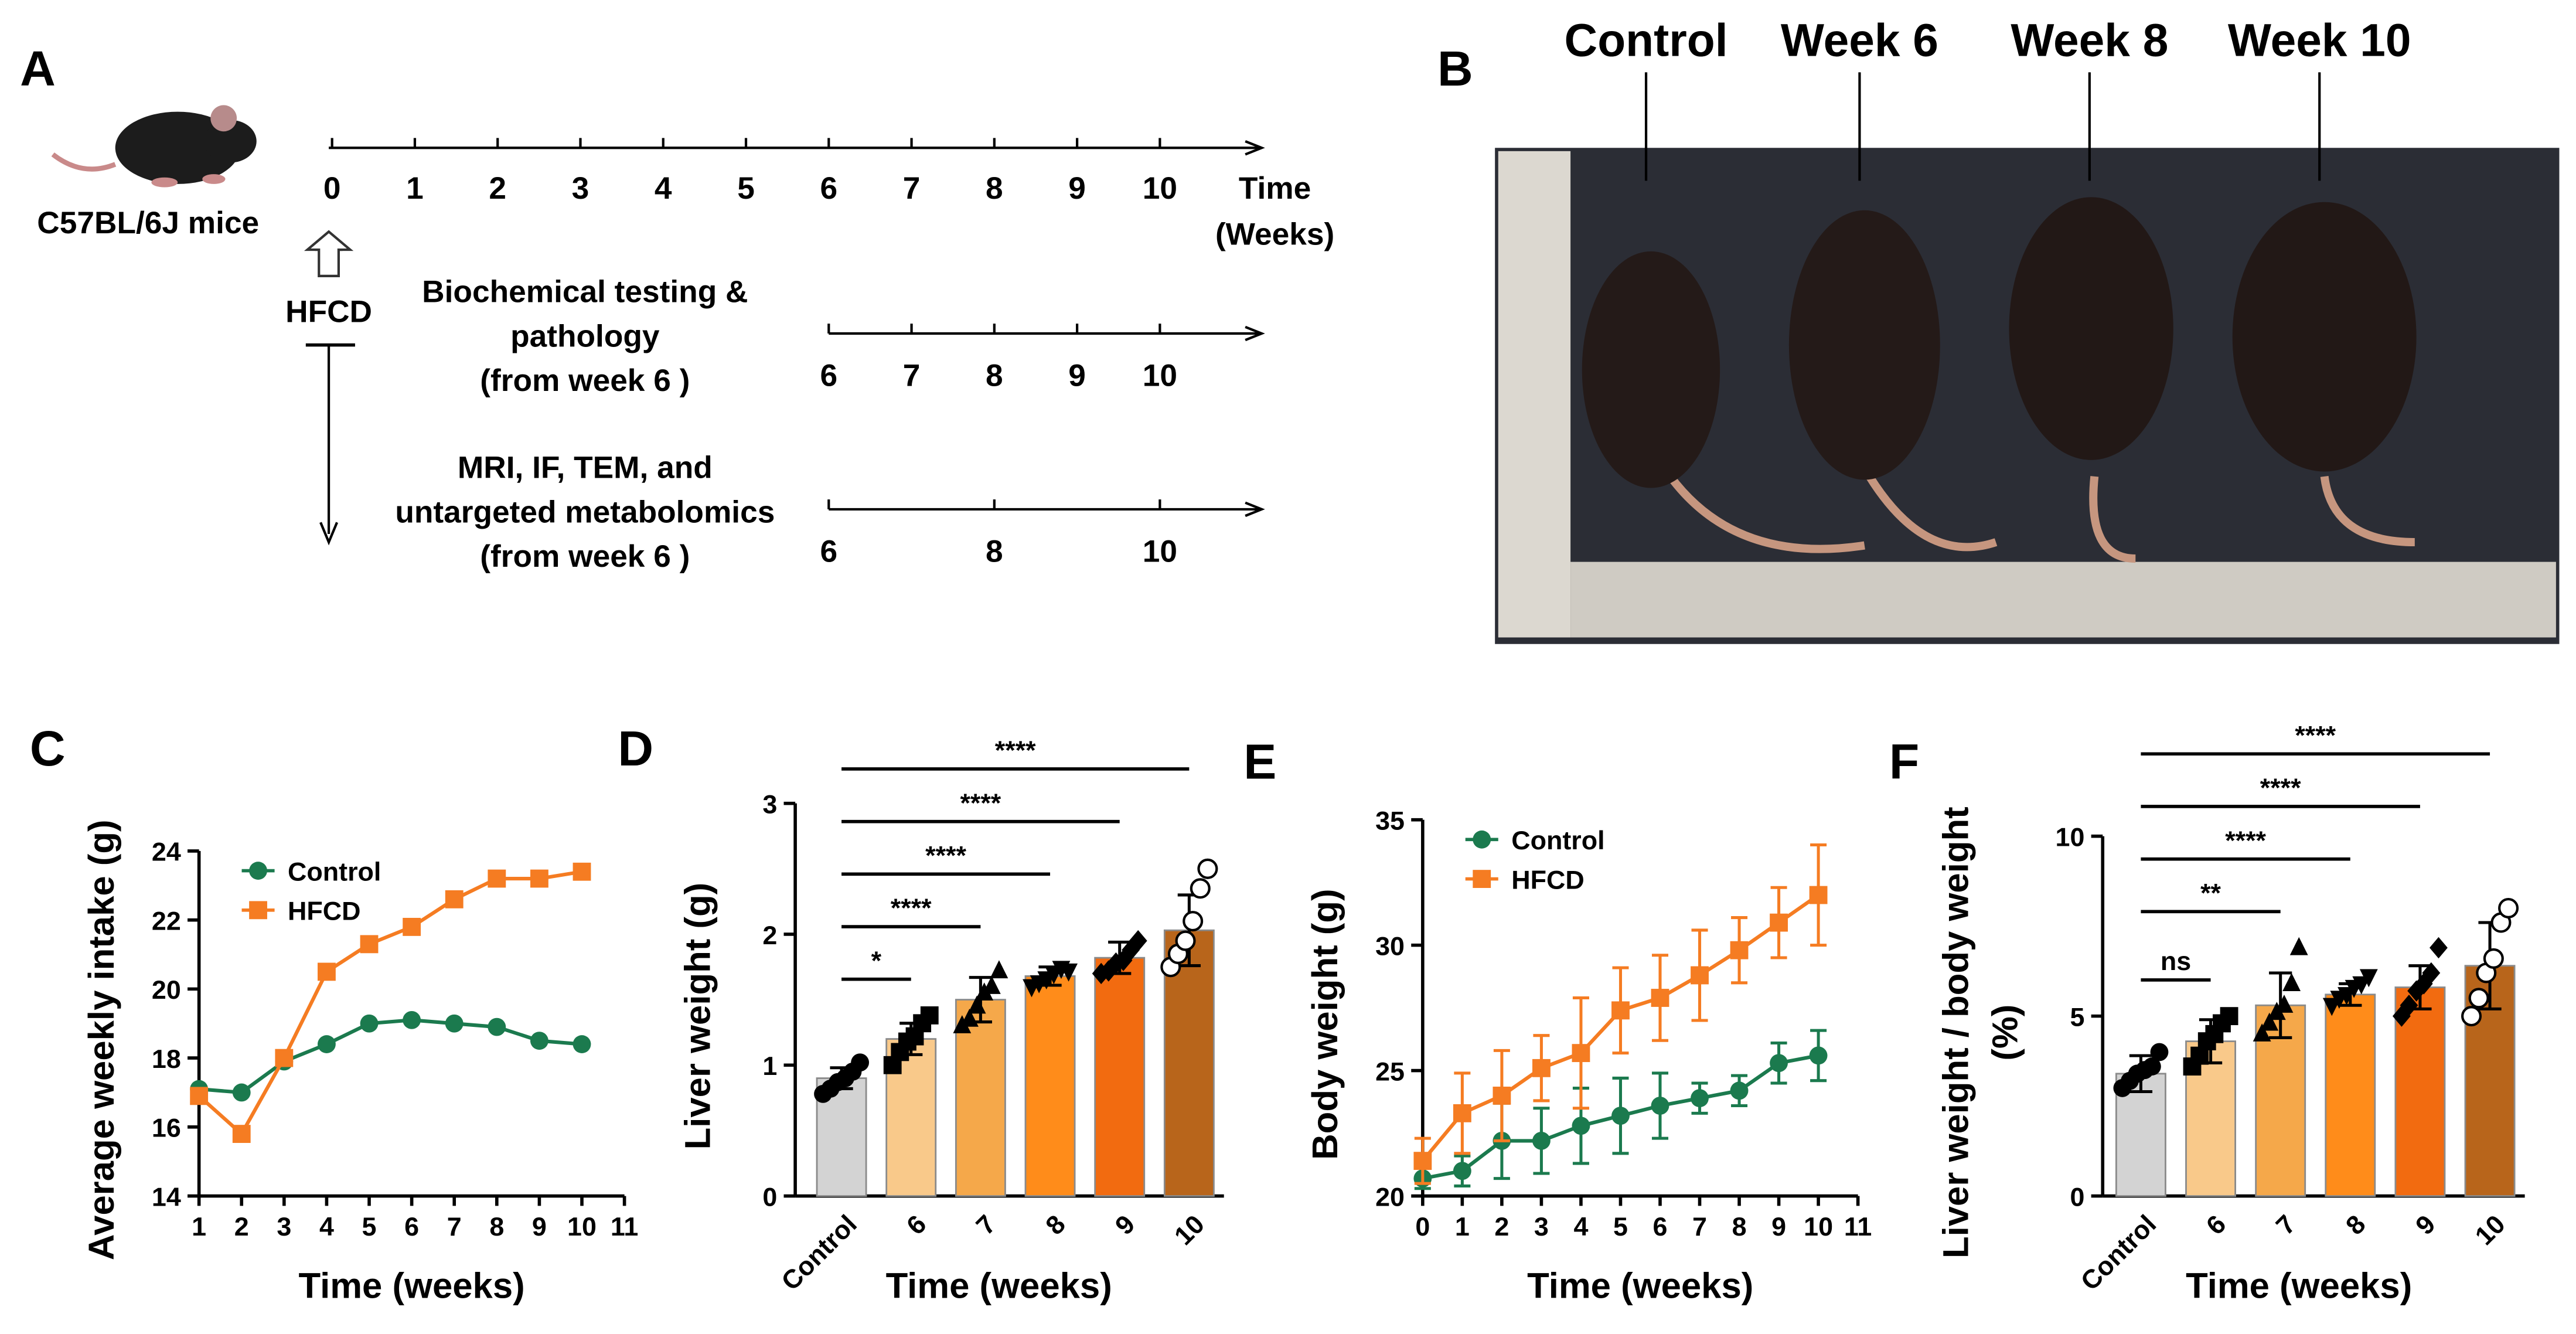 Image resolution: width=2576 pixels, height=1334 pixels. What do you see at coordinates (166, 1059) in the screenshot?
I see `y-tick-label: 18` at bounding box center [166, 1059].